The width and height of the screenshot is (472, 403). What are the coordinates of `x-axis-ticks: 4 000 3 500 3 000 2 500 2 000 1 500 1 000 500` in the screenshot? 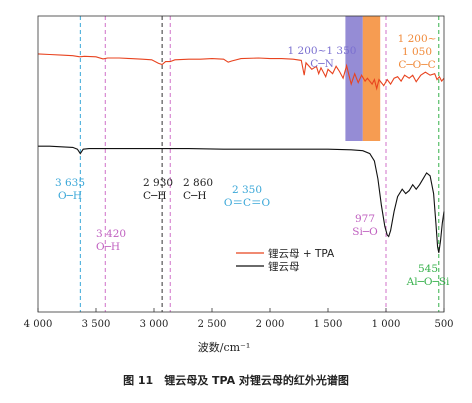 It's located at (239, 319).